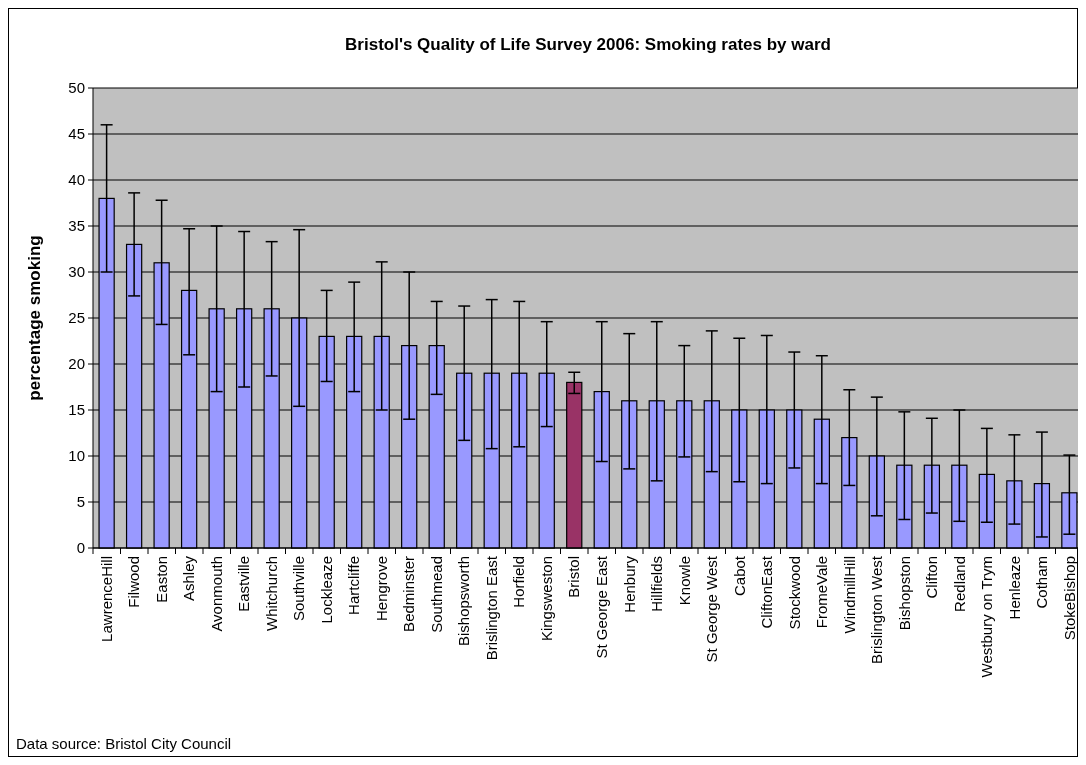  Describe the element at coordinates (712, 609) in the screenshot. I see `x-tick-label: St George West` at that location.